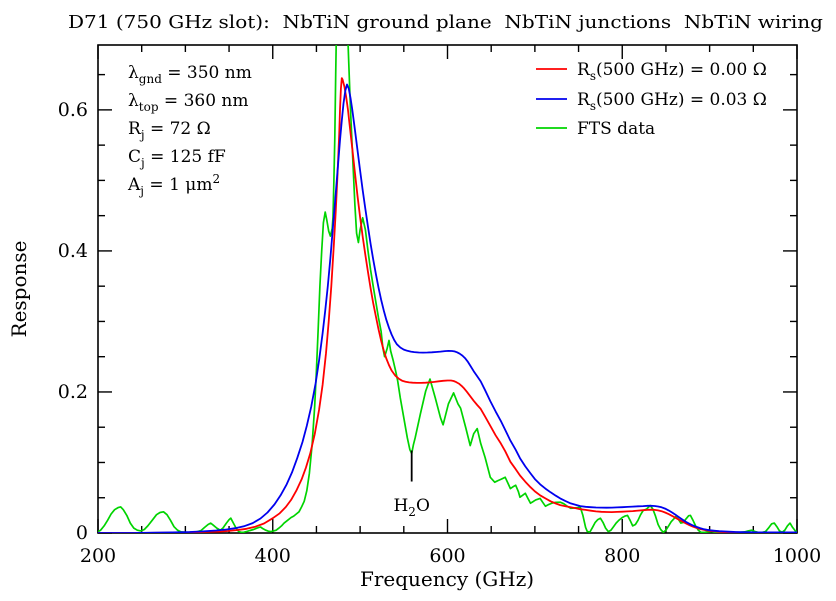  What do you see at coordinates (190, 74) in the screenshot?
I see `param-lambda-gnd: λgnd = 350 nm` at bounding box center [190, 74].